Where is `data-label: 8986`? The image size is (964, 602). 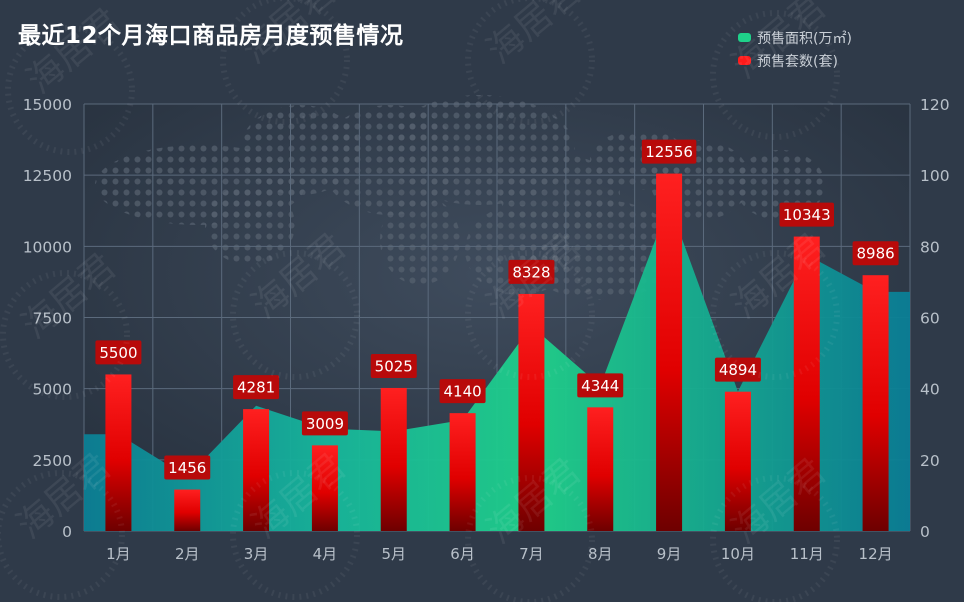
data-label: 8986 is located at coordinates (875, 254).